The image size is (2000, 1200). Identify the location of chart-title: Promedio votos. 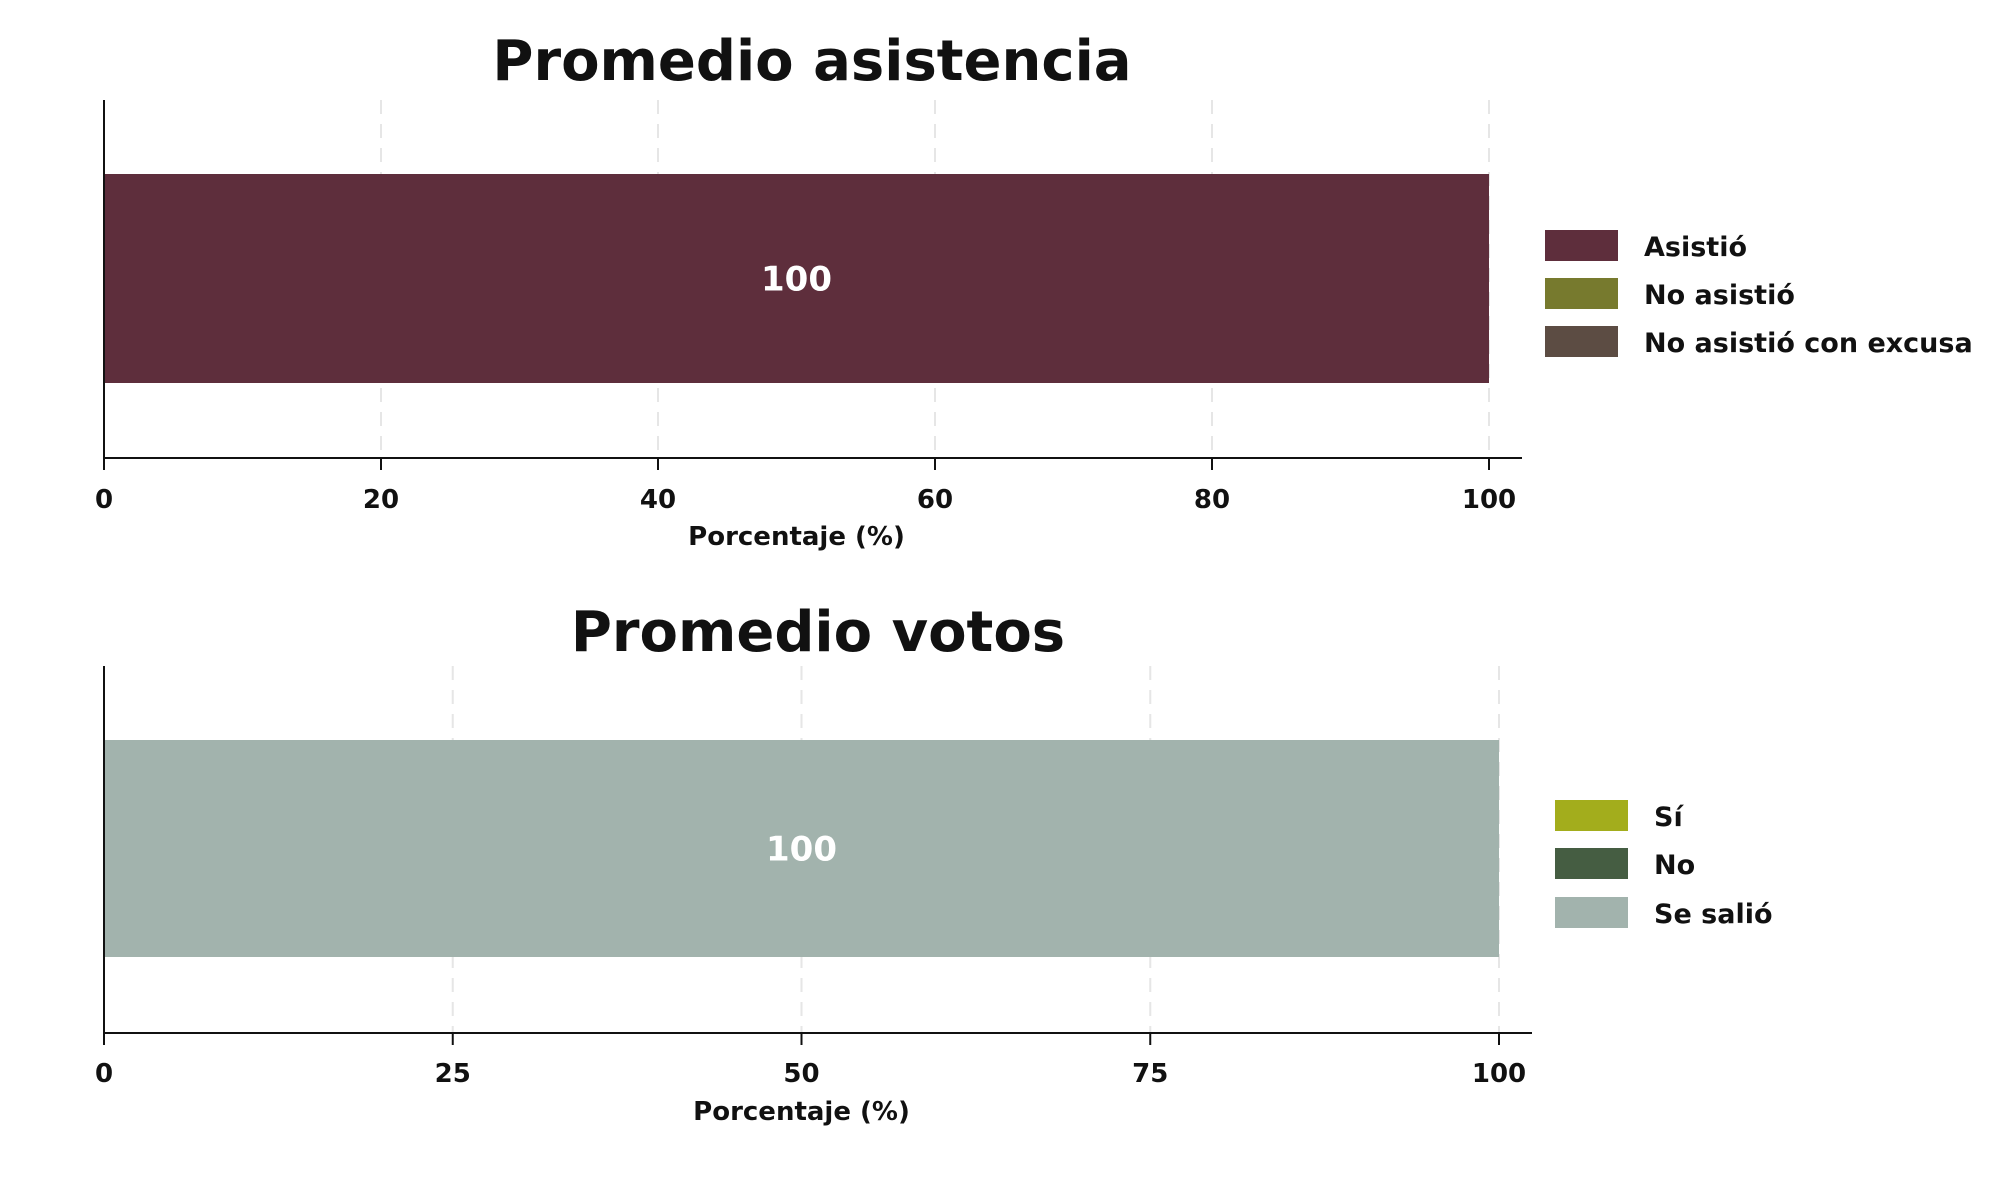
(818, 632).